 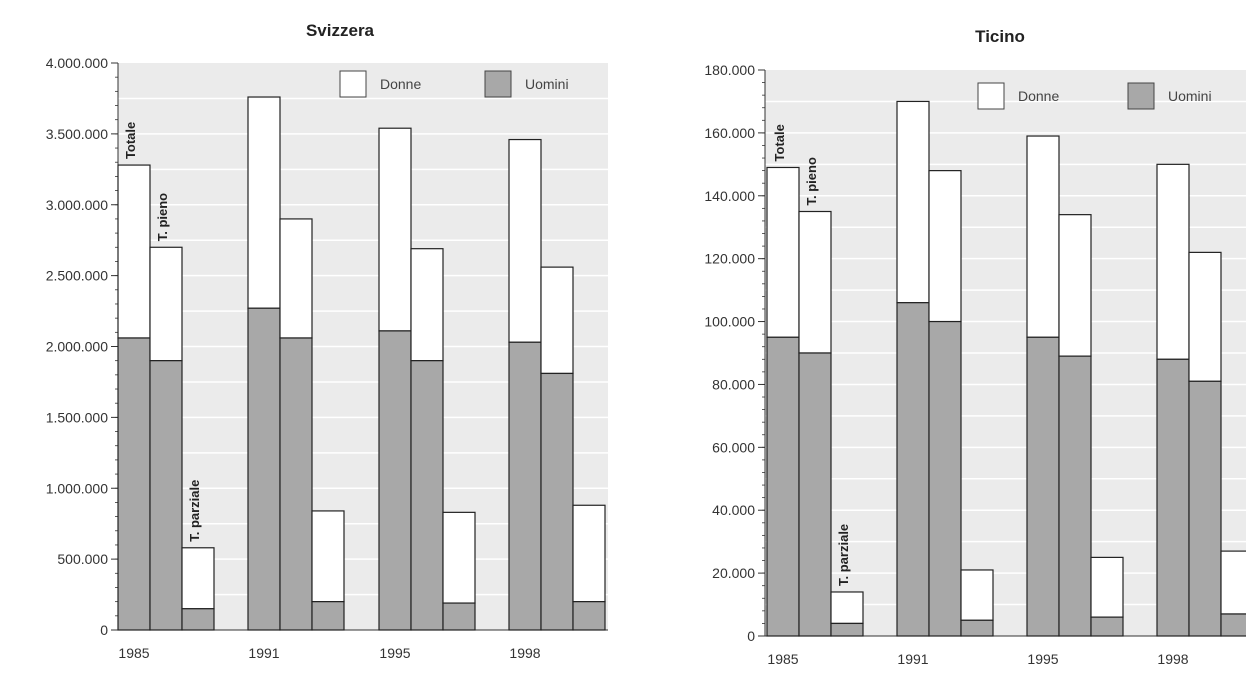 I want to click on y-tick-label: 2.000.000, so click(x=77, y=347).